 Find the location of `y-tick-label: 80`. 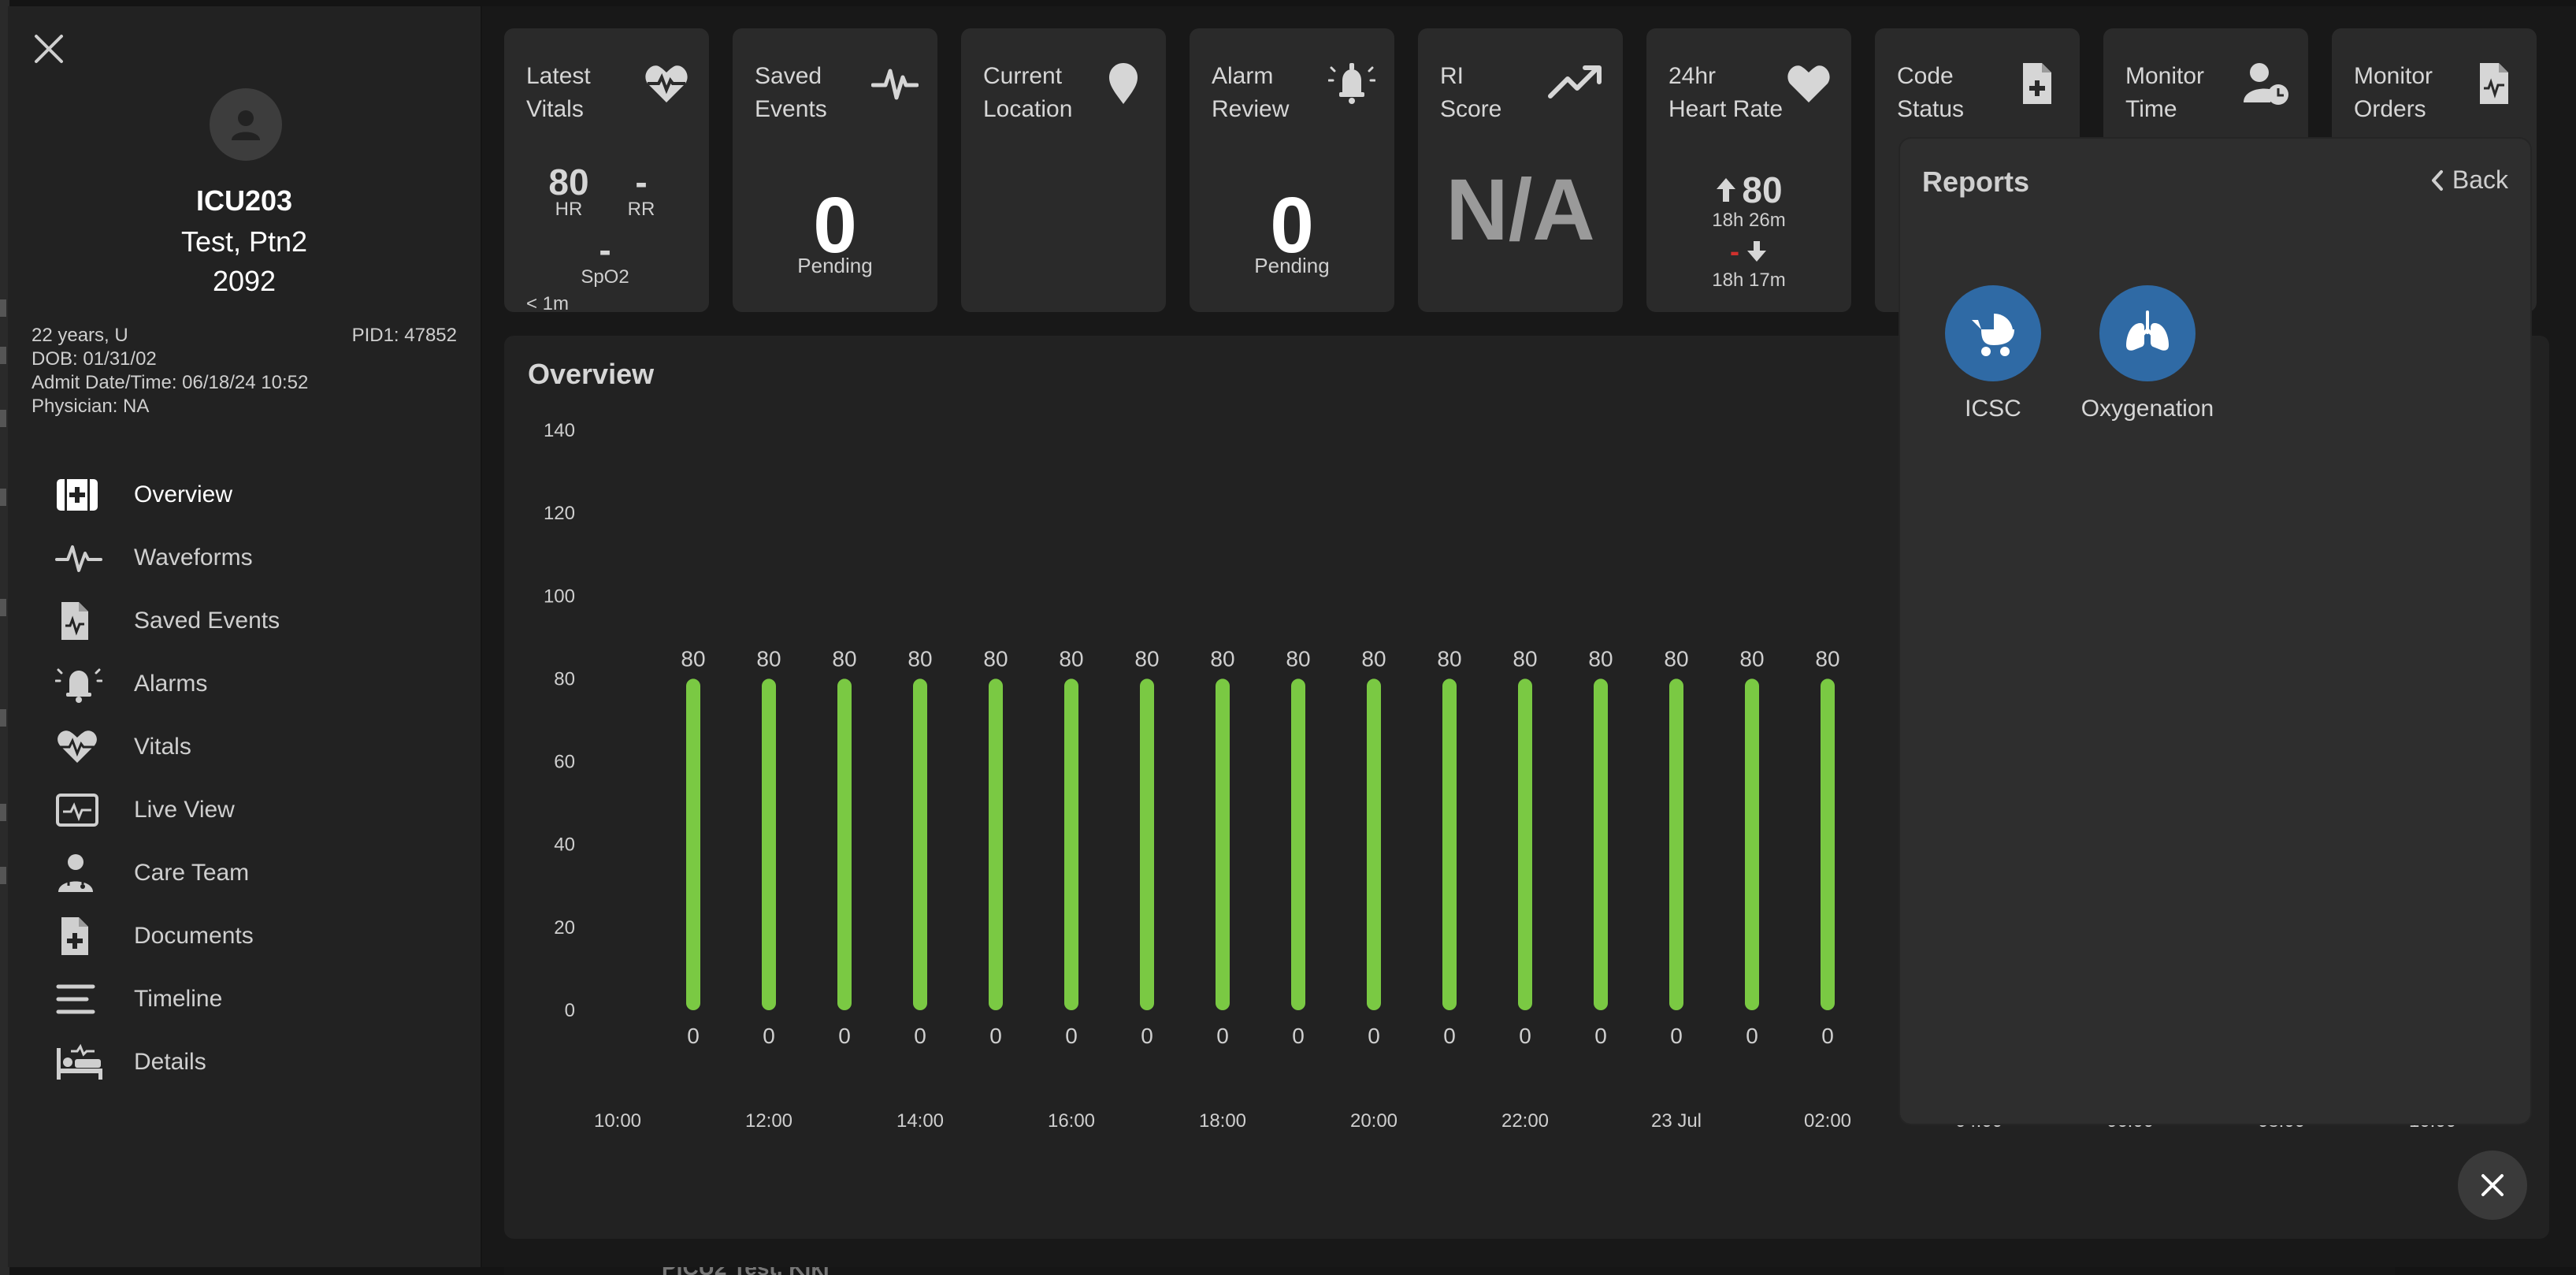

y-tick-label: 80 is located at coordinates (564, 679).